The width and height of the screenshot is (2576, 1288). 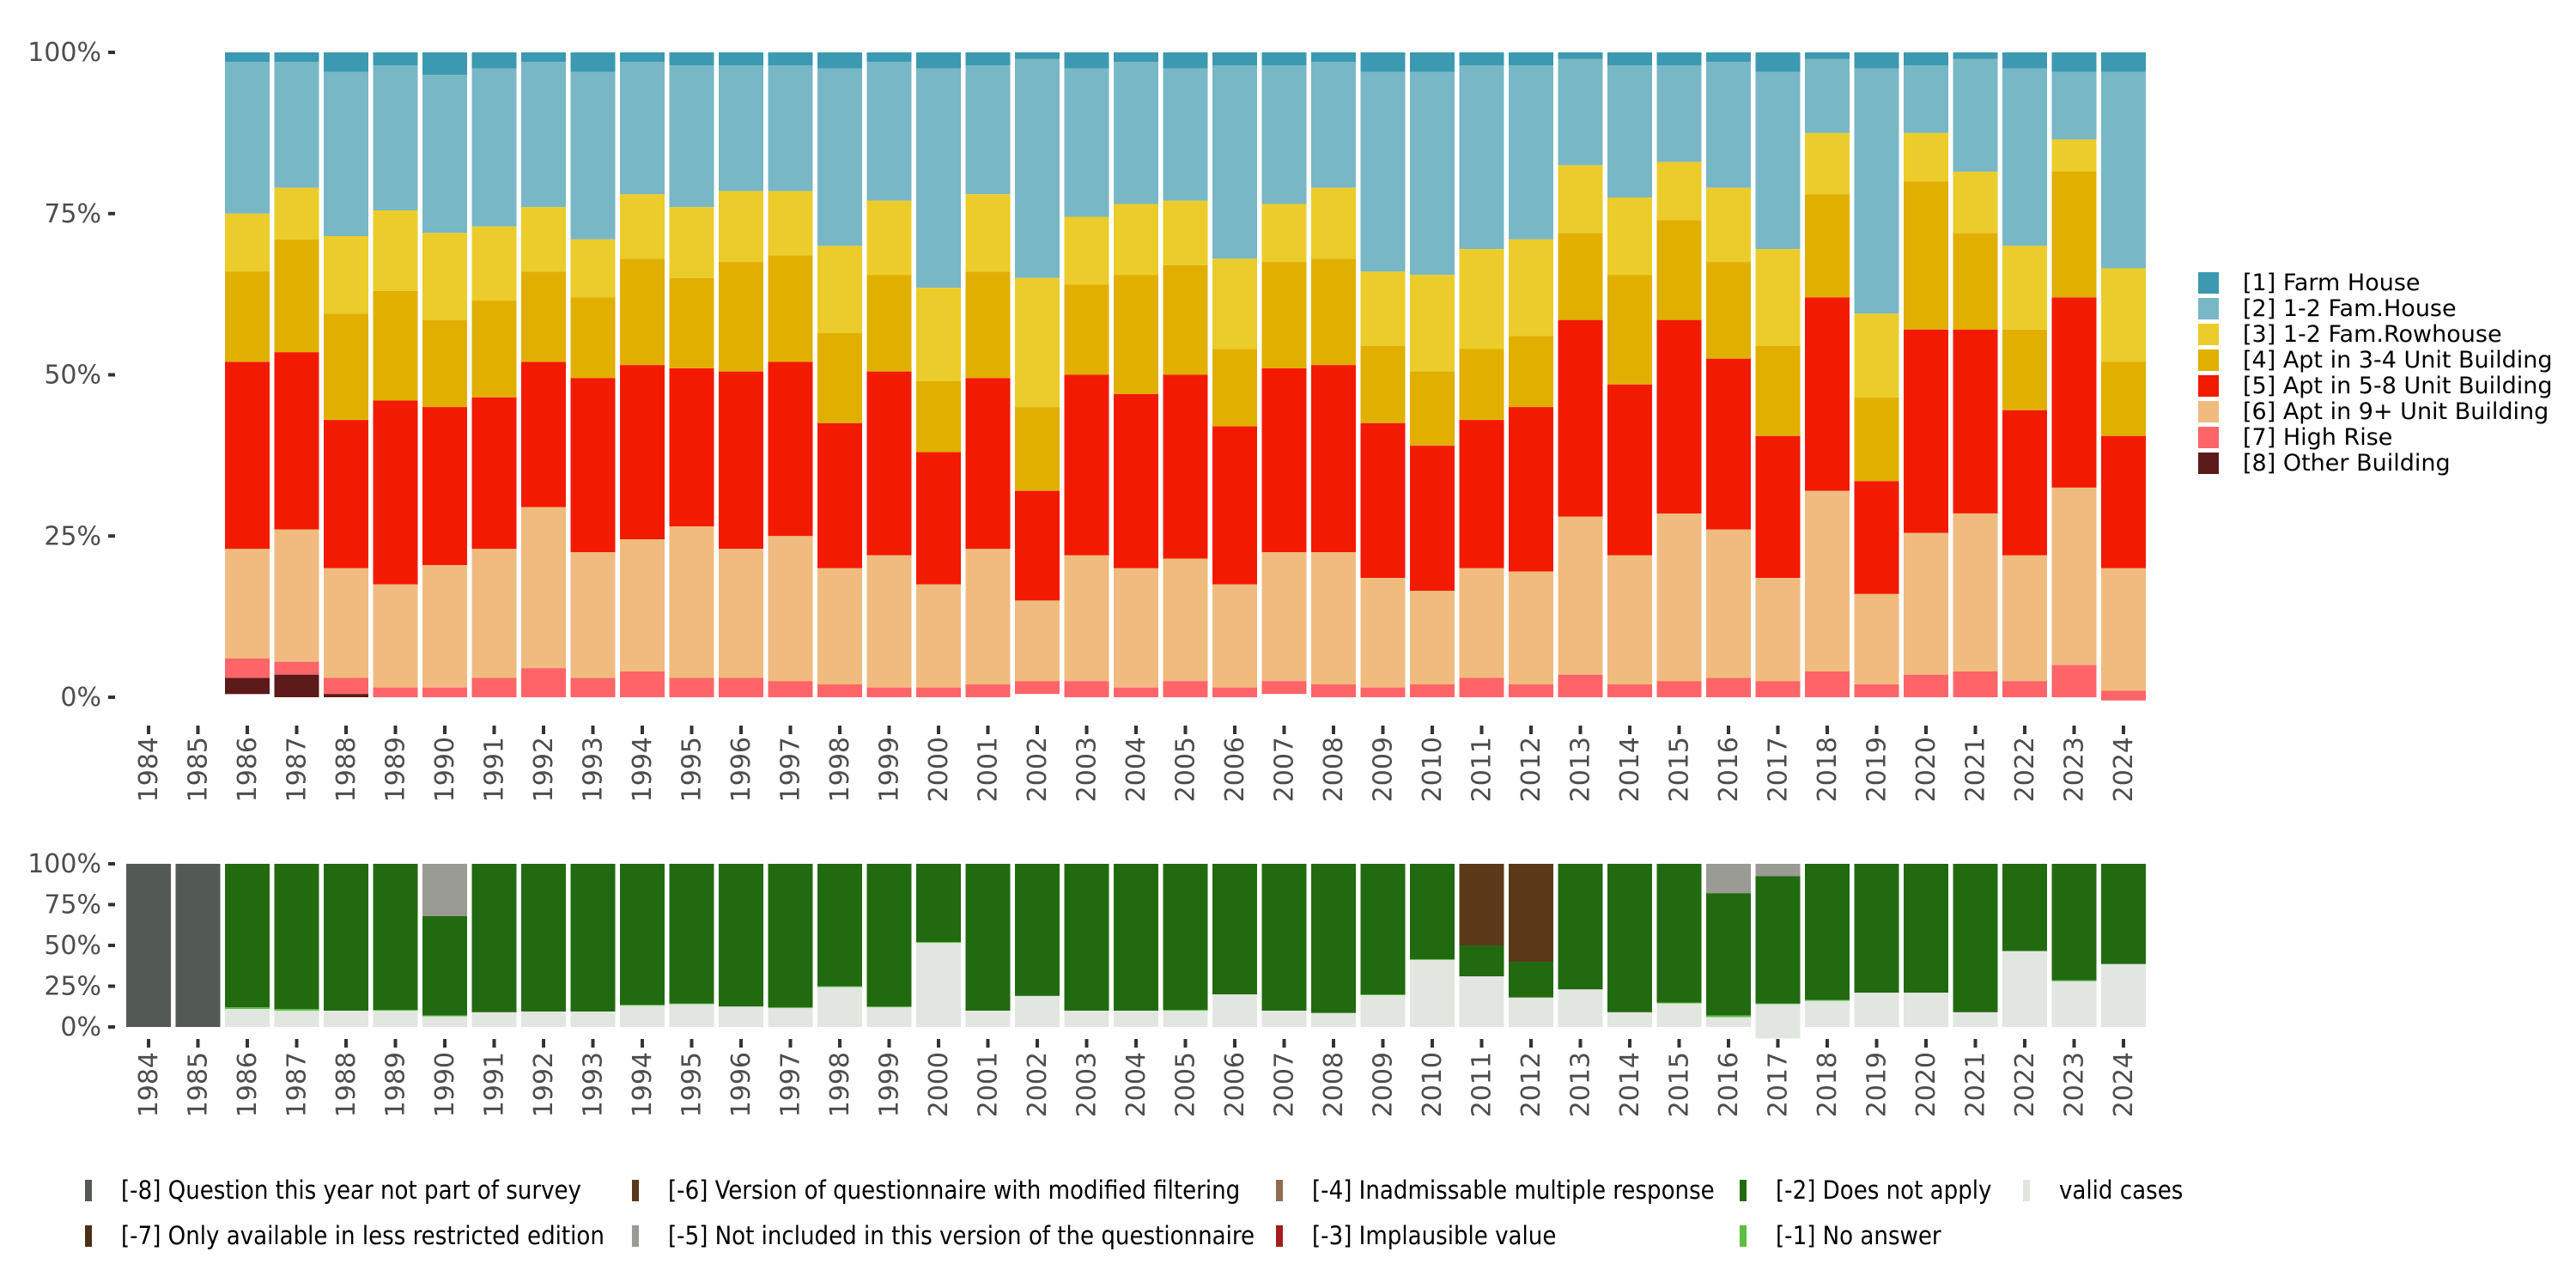 What do you see at coordinates (88, 1191) in the screenshot?
I see `legend-key` at bounding box center [88, 1191].